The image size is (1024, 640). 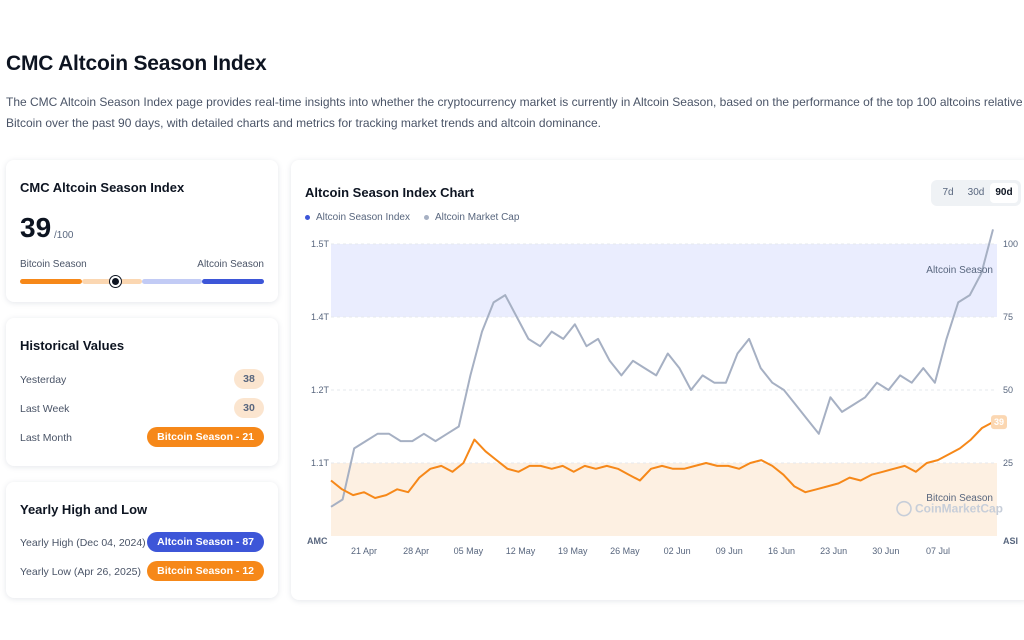 What do you see at coordinates (959, 270) in the screenshot?
I see `altcoin-season-zone-label: Altcoin Season` at bounding box center [959, 270].